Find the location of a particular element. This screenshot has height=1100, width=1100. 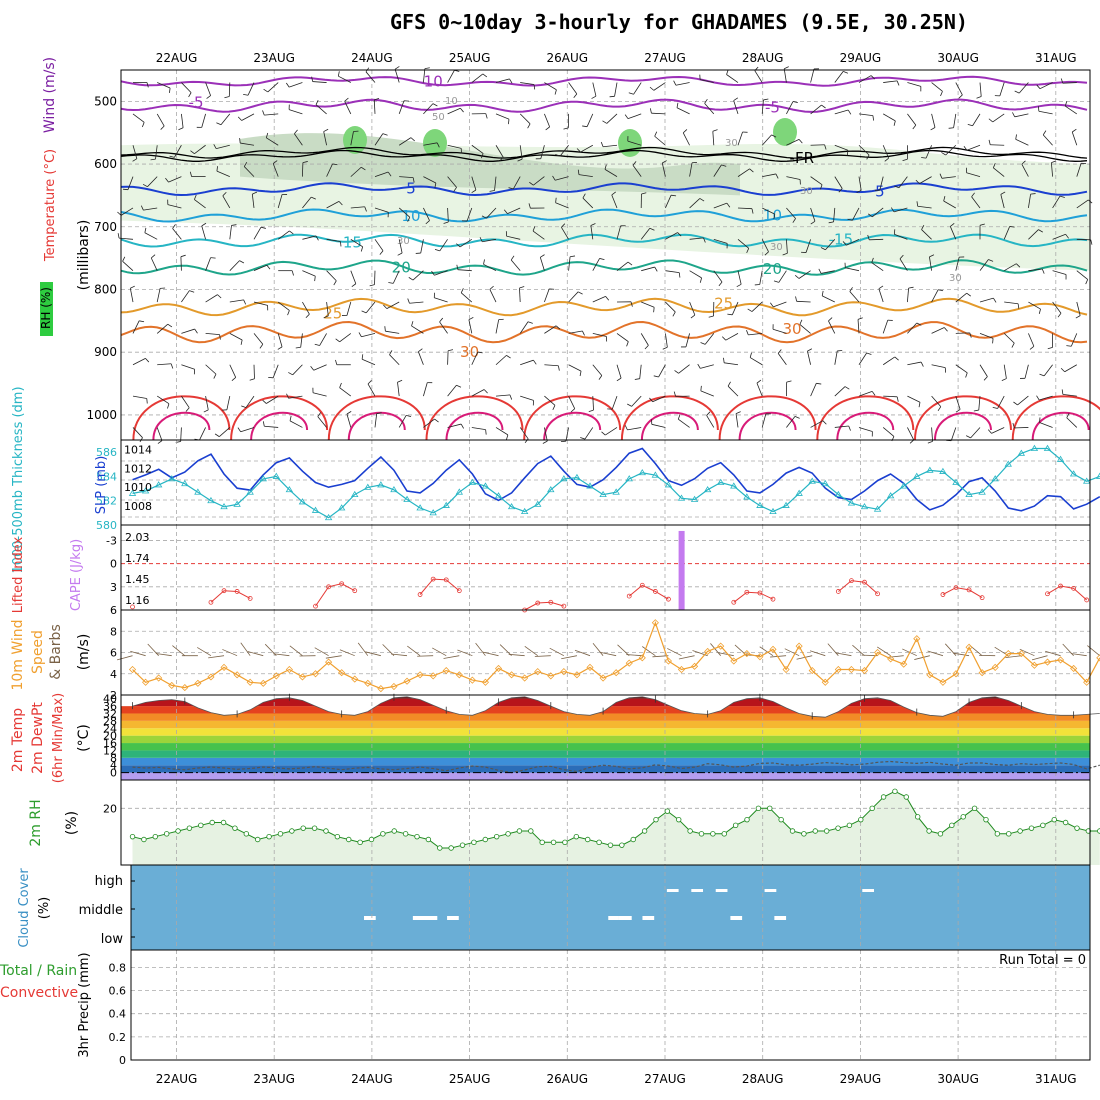

slp-line is located at coordinates (616, 479).